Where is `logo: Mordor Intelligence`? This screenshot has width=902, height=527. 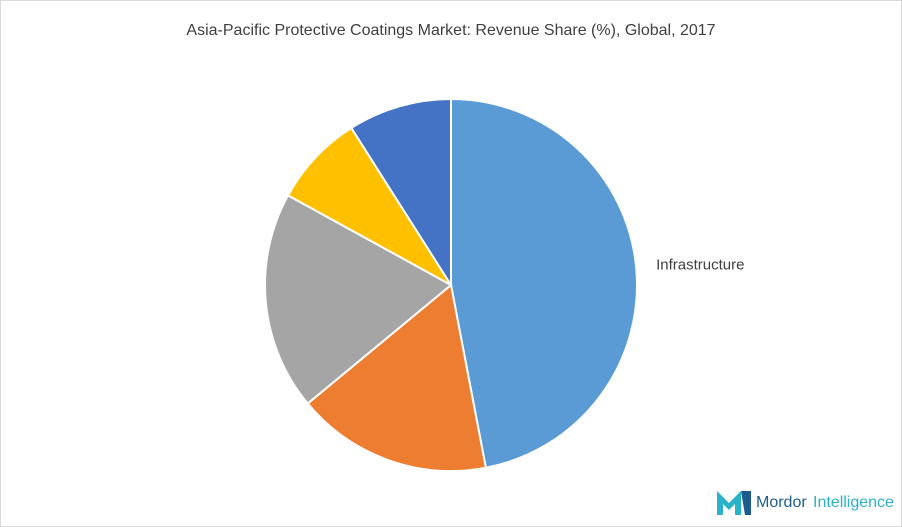
logo: Mordor Intelligence is located at coordinates (805, 503).